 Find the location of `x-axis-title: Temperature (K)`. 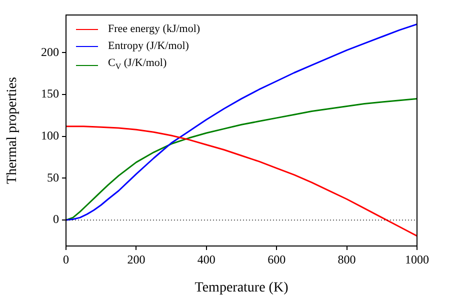

x-axis-title: Temperature (K) is located at coordinates (241, 288).